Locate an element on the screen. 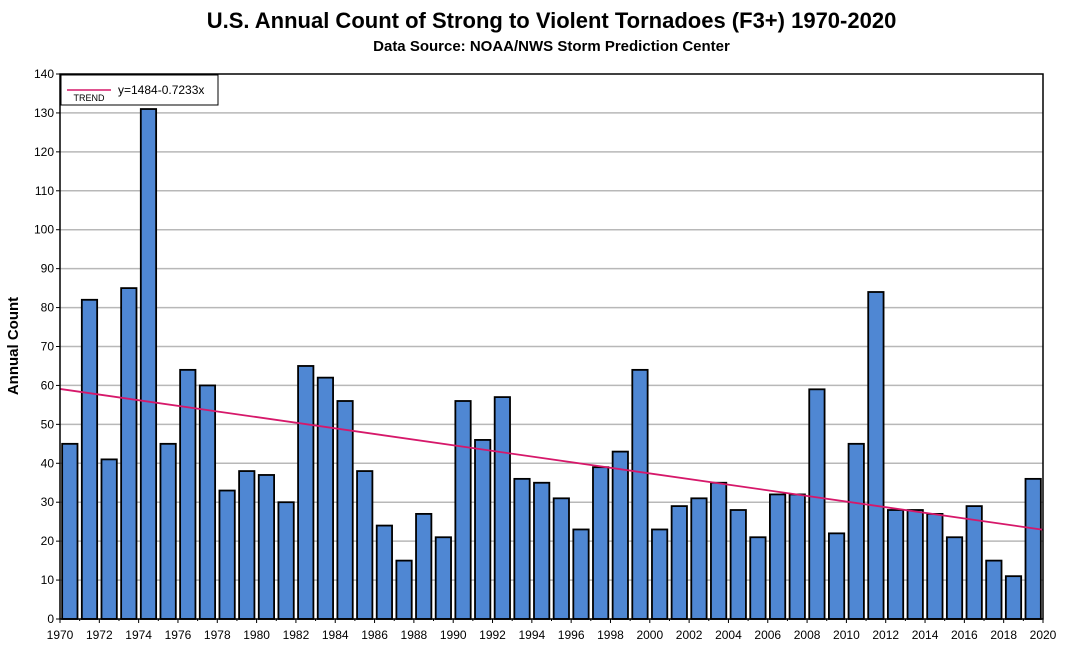  bar-1998 is located at coordinates (620, 535).